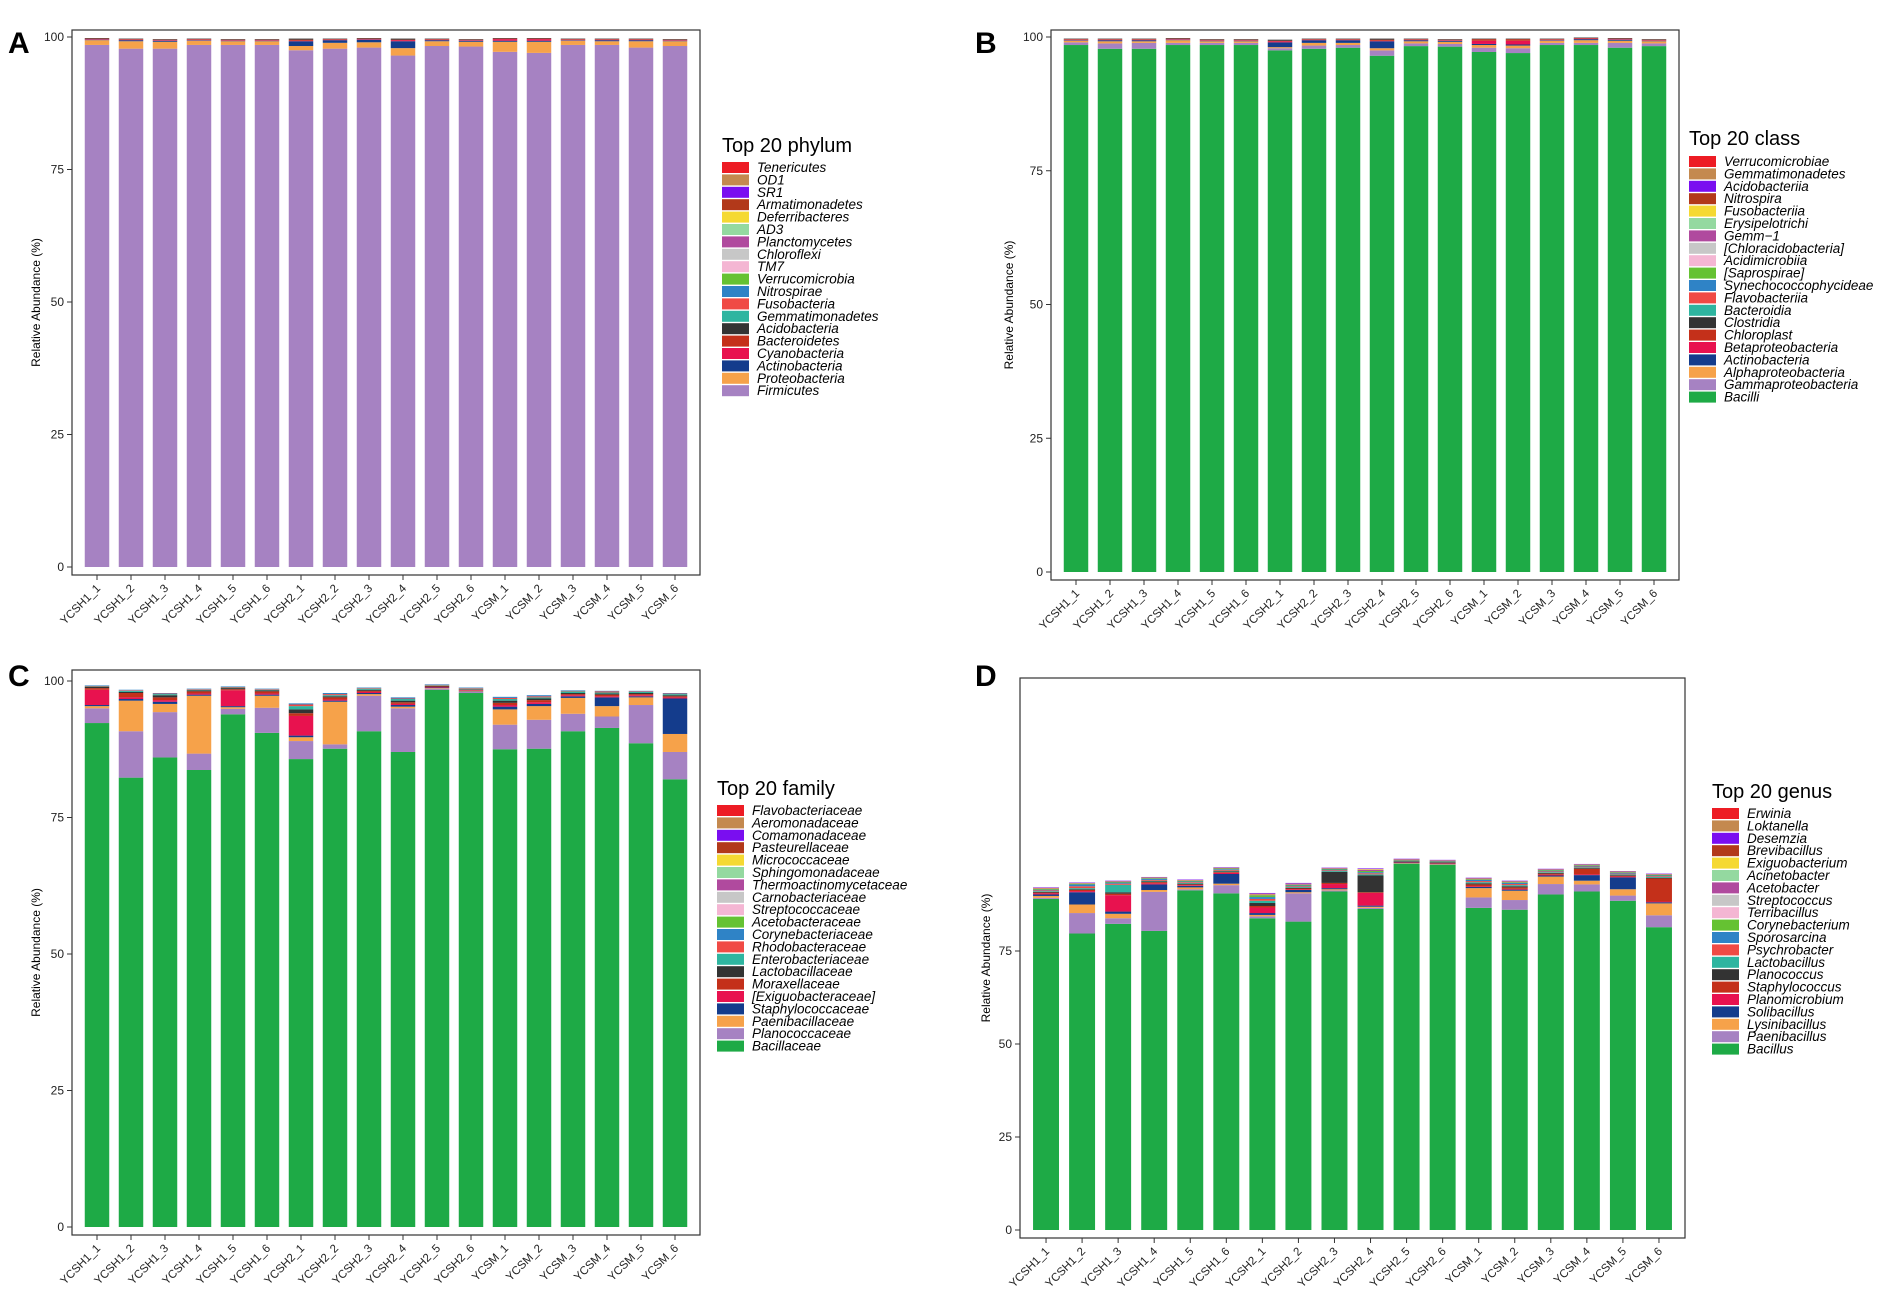 The width and height of the screenshot is (1901, 1290). Describe the element at coordinates (1006, 1137) in the screenshot. I see `y-tick-label: 25` at that location.